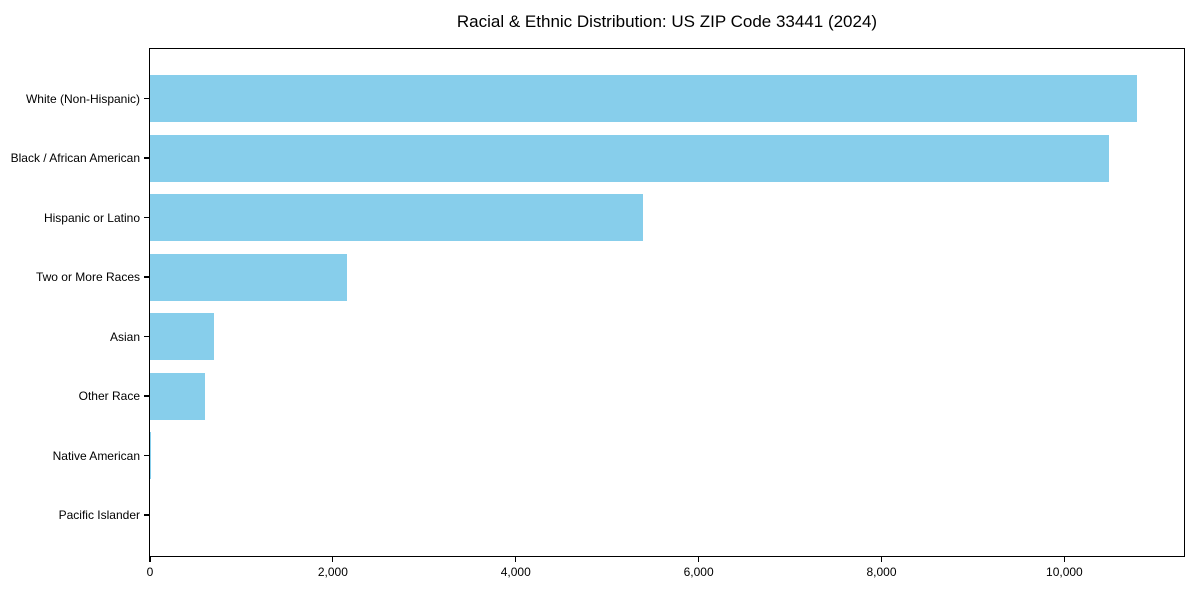  I want to click on x-axis-tick-label: 4,000, so click(515, 572).